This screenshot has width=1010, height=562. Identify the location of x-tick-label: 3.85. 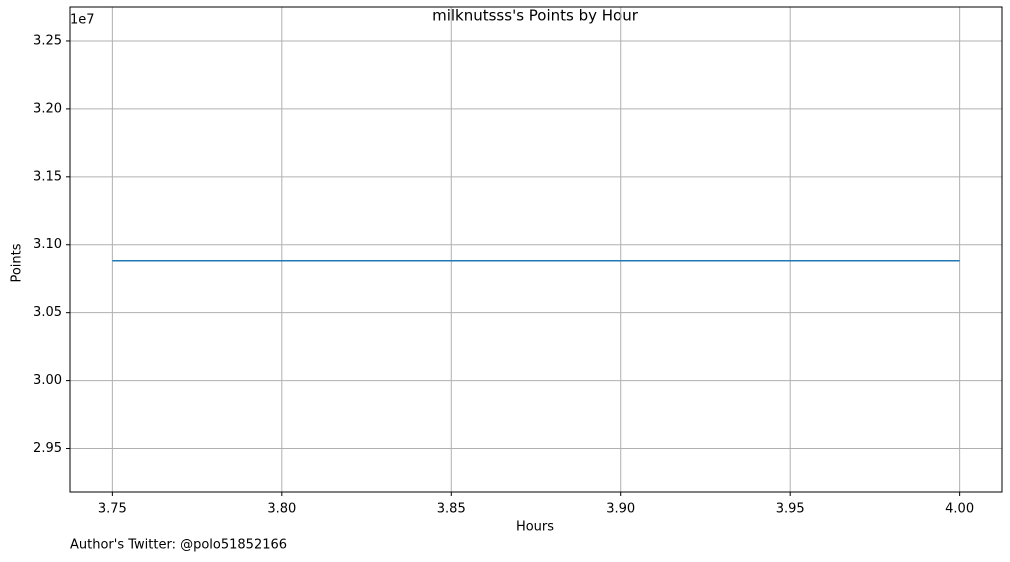
(451, 509).